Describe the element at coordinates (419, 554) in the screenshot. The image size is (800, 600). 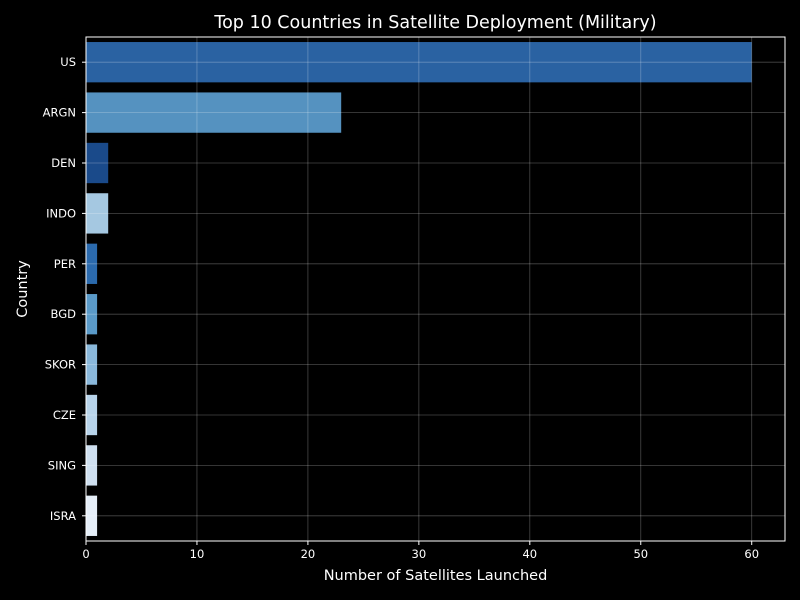
I see `x-tick-label: 30` at that location.